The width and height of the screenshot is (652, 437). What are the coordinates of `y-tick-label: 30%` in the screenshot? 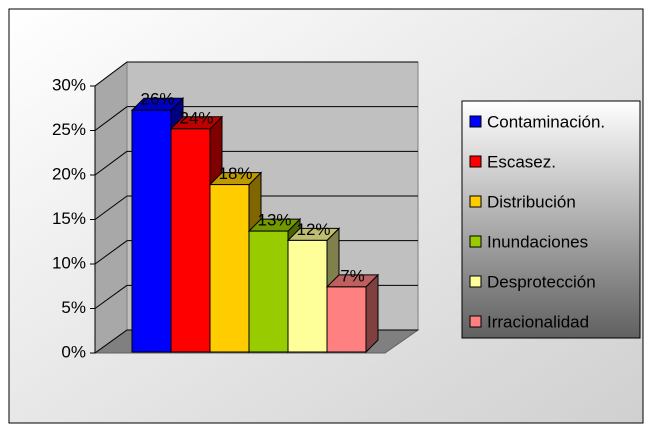 It's located at (69, 84).